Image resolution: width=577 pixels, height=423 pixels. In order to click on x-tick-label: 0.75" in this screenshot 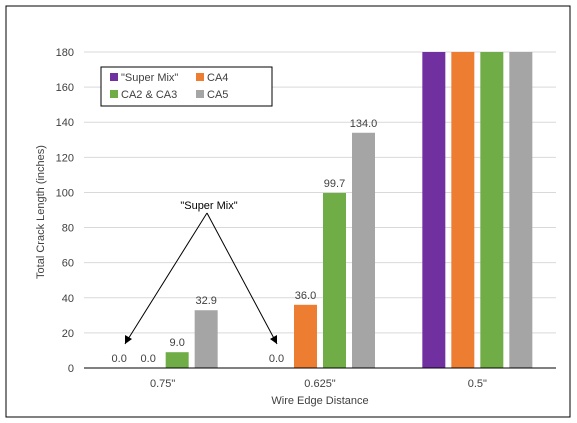, I will do `click(162, 384)`.